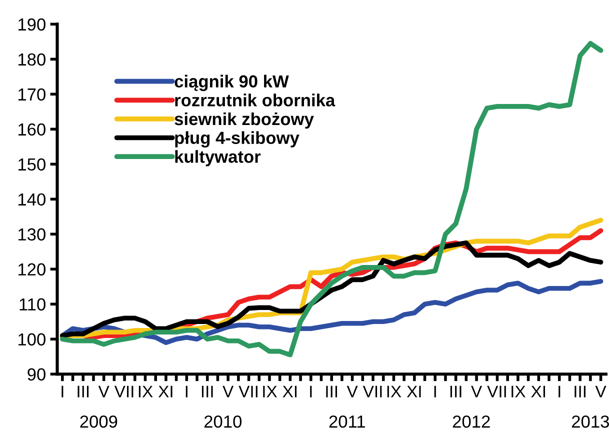 The width and height of the screenshot is (609, 432). Describe the element at coordinates (347, 421) in the screenshot. I see `text: 2011` at that location.